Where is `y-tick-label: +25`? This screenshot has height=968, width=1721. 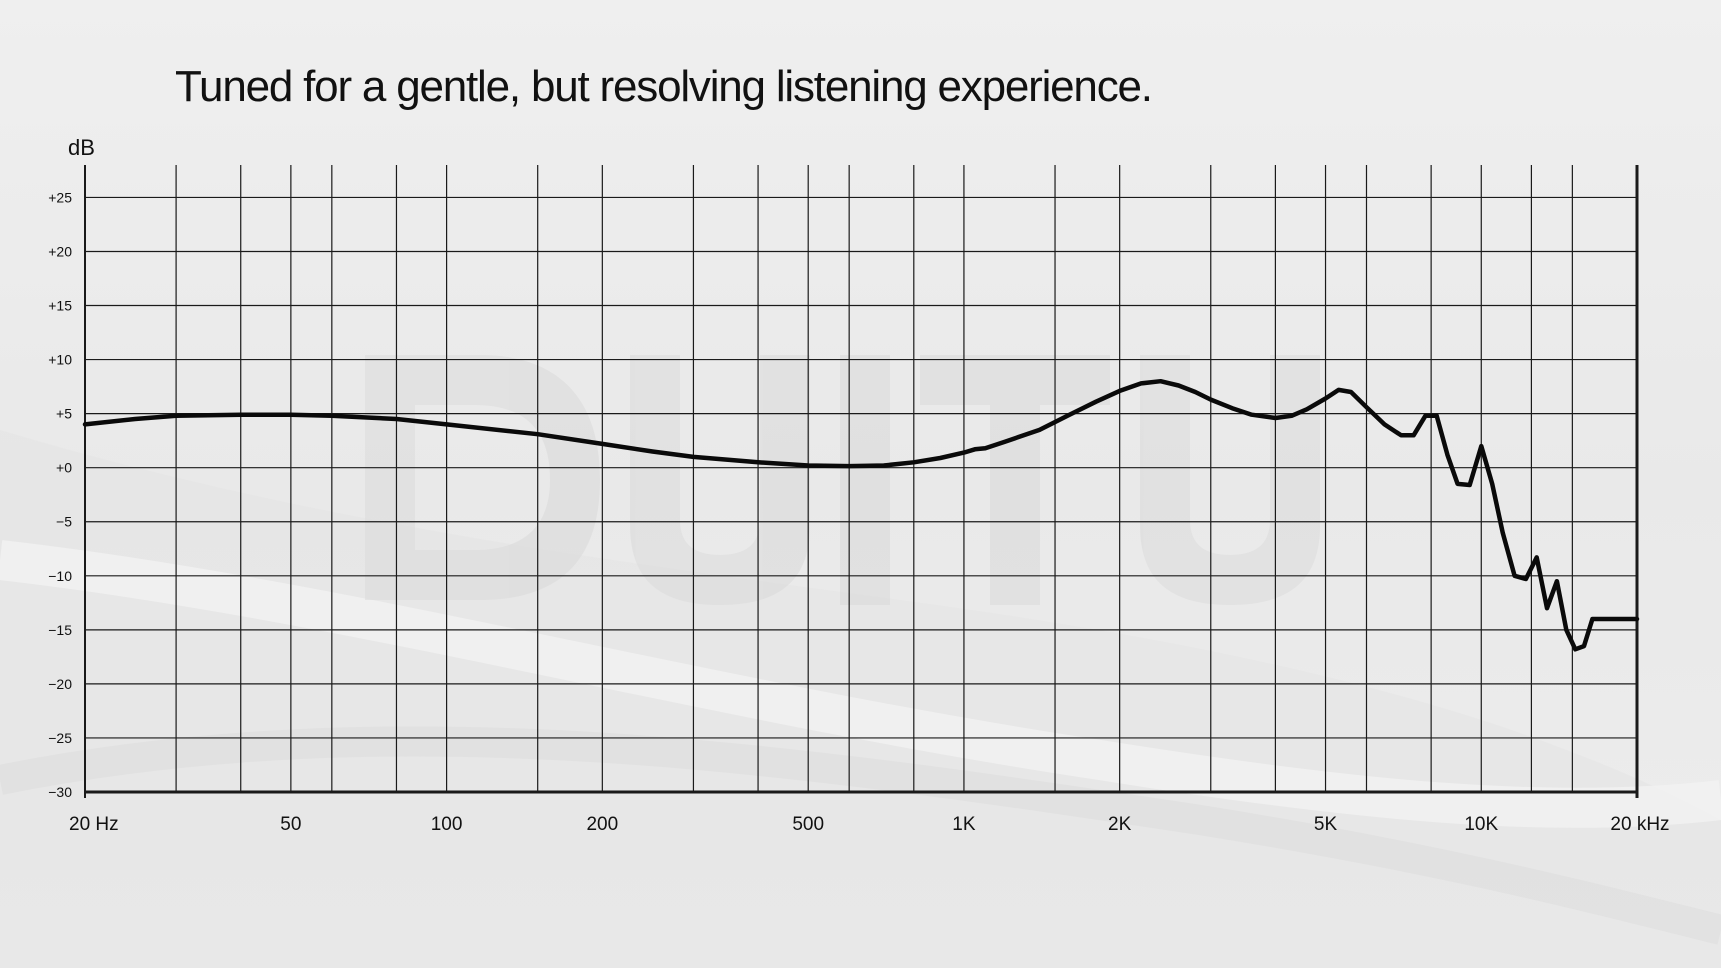
y-tick-label: +25 is located at coordinates (60, 197).